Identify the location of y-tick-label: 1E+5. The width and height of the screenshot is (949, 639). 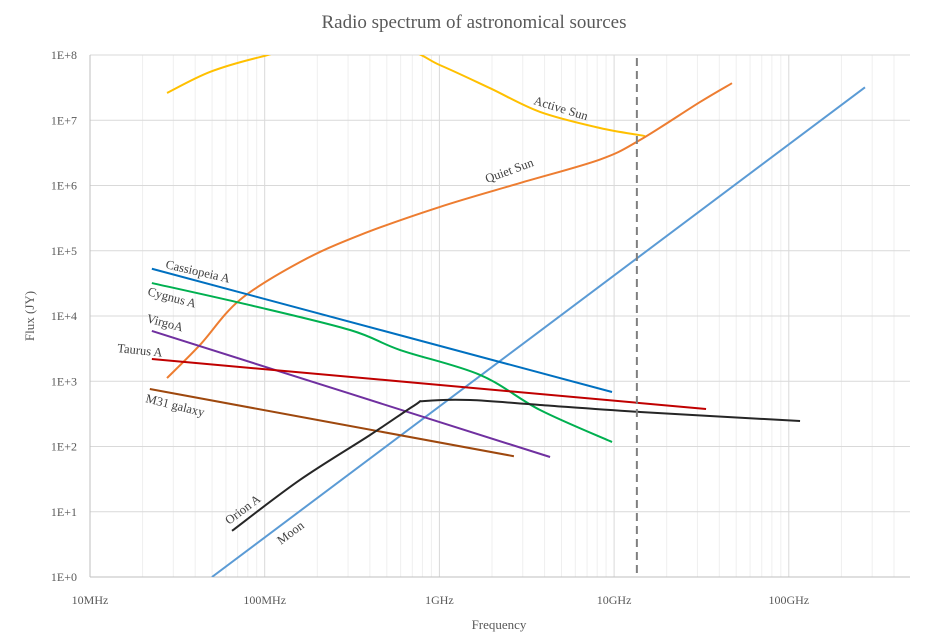
(64, 251).